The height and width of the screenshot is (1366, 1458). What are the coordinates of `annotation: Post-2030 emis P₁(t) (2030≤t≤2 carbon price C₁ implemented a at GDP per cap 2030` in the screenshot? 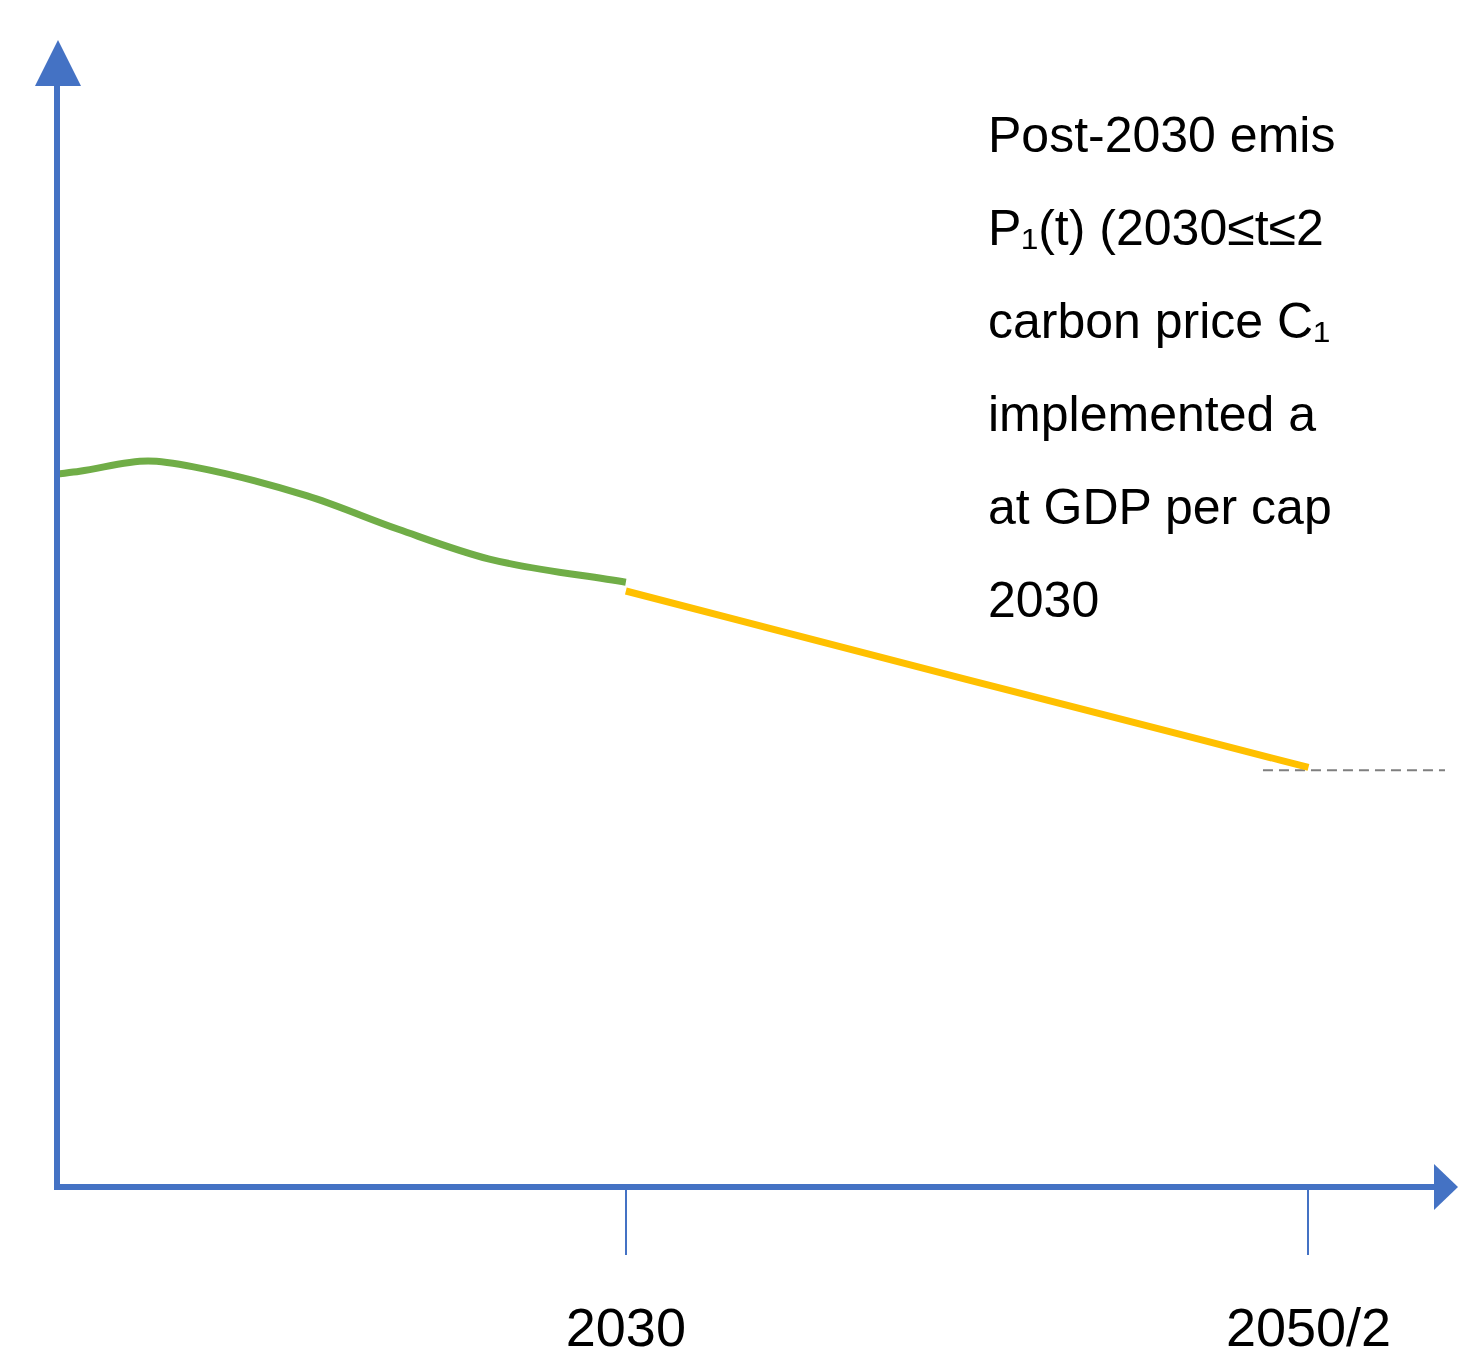 It's located at (1162, 367).